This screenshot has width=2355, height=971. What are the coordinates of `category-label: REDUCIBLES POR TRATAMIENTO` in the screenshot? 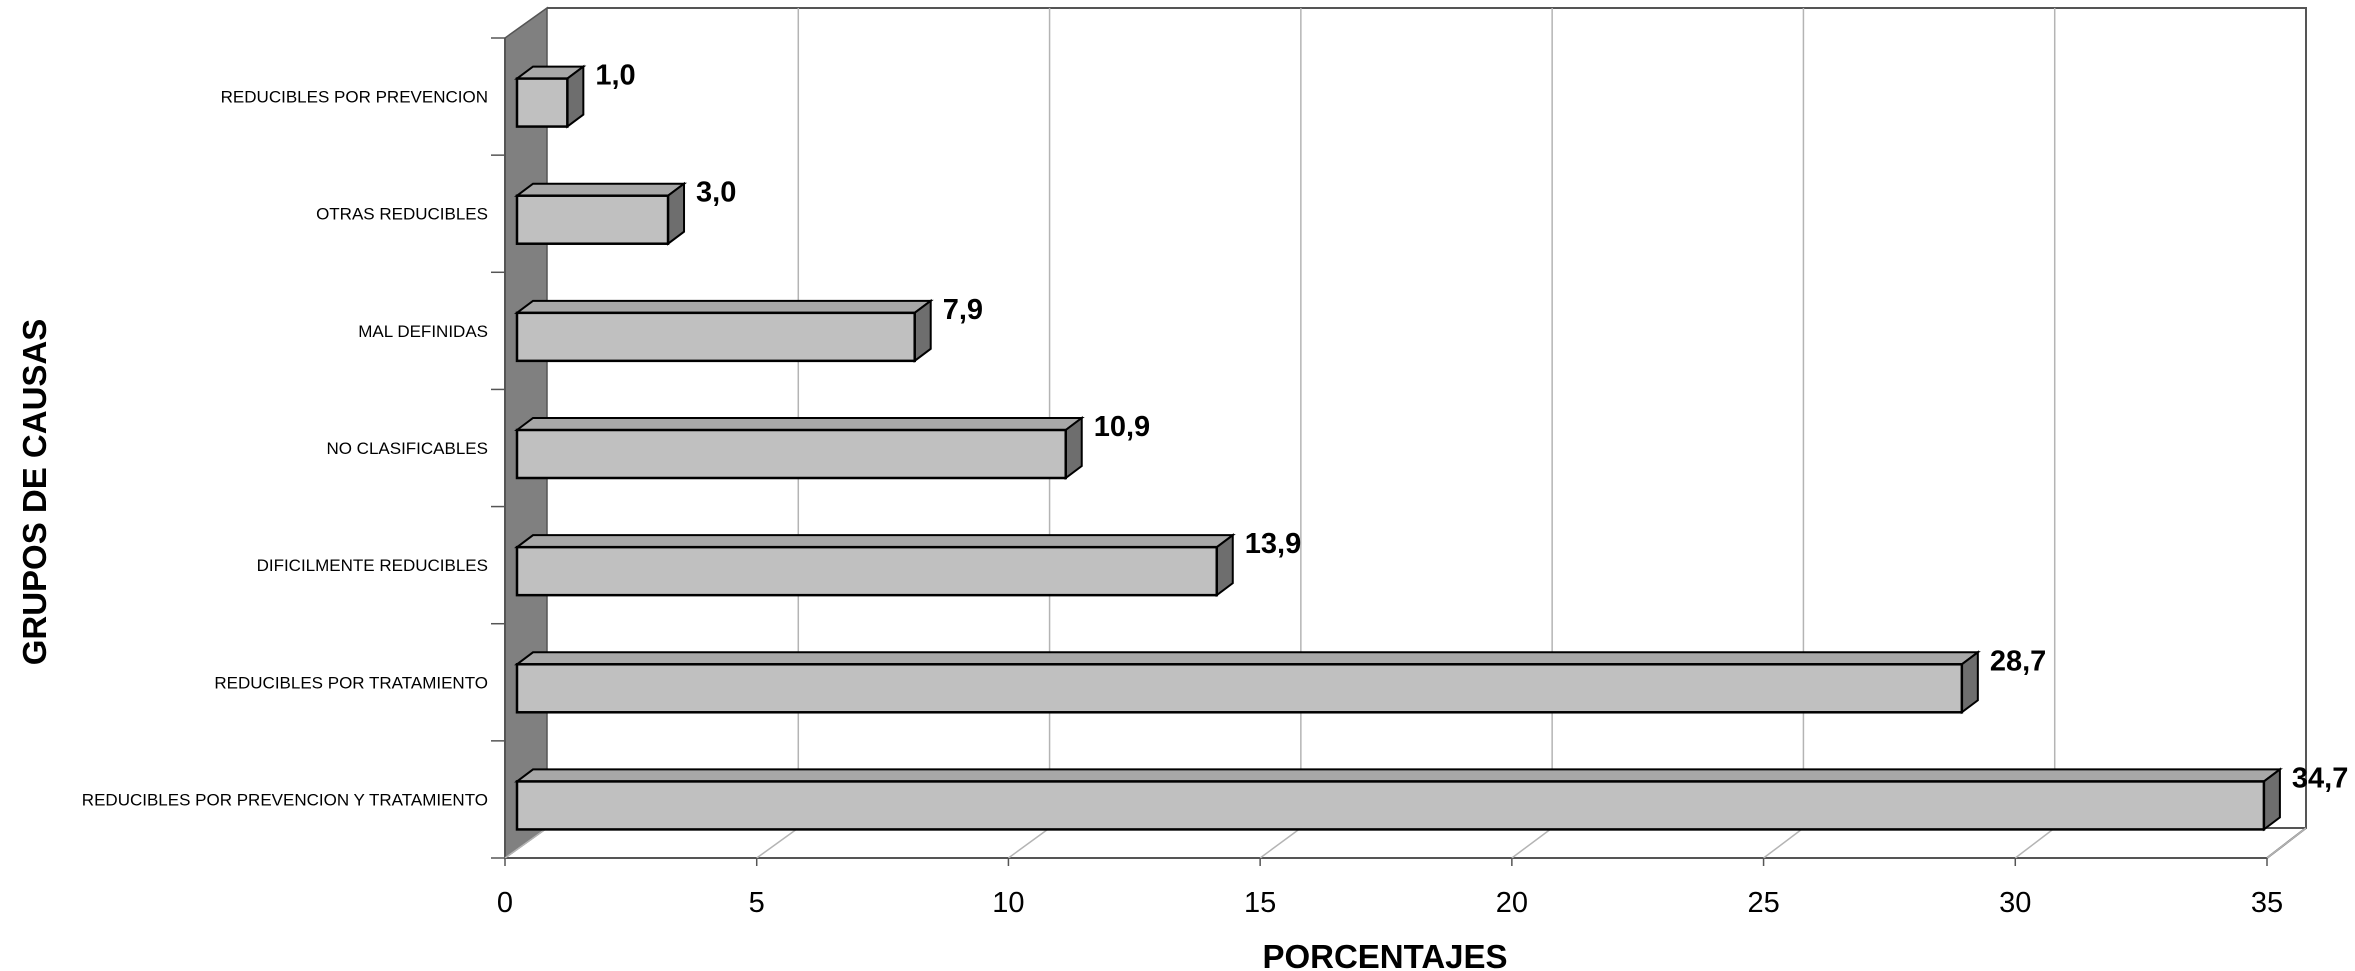 It's located at (351, 682).